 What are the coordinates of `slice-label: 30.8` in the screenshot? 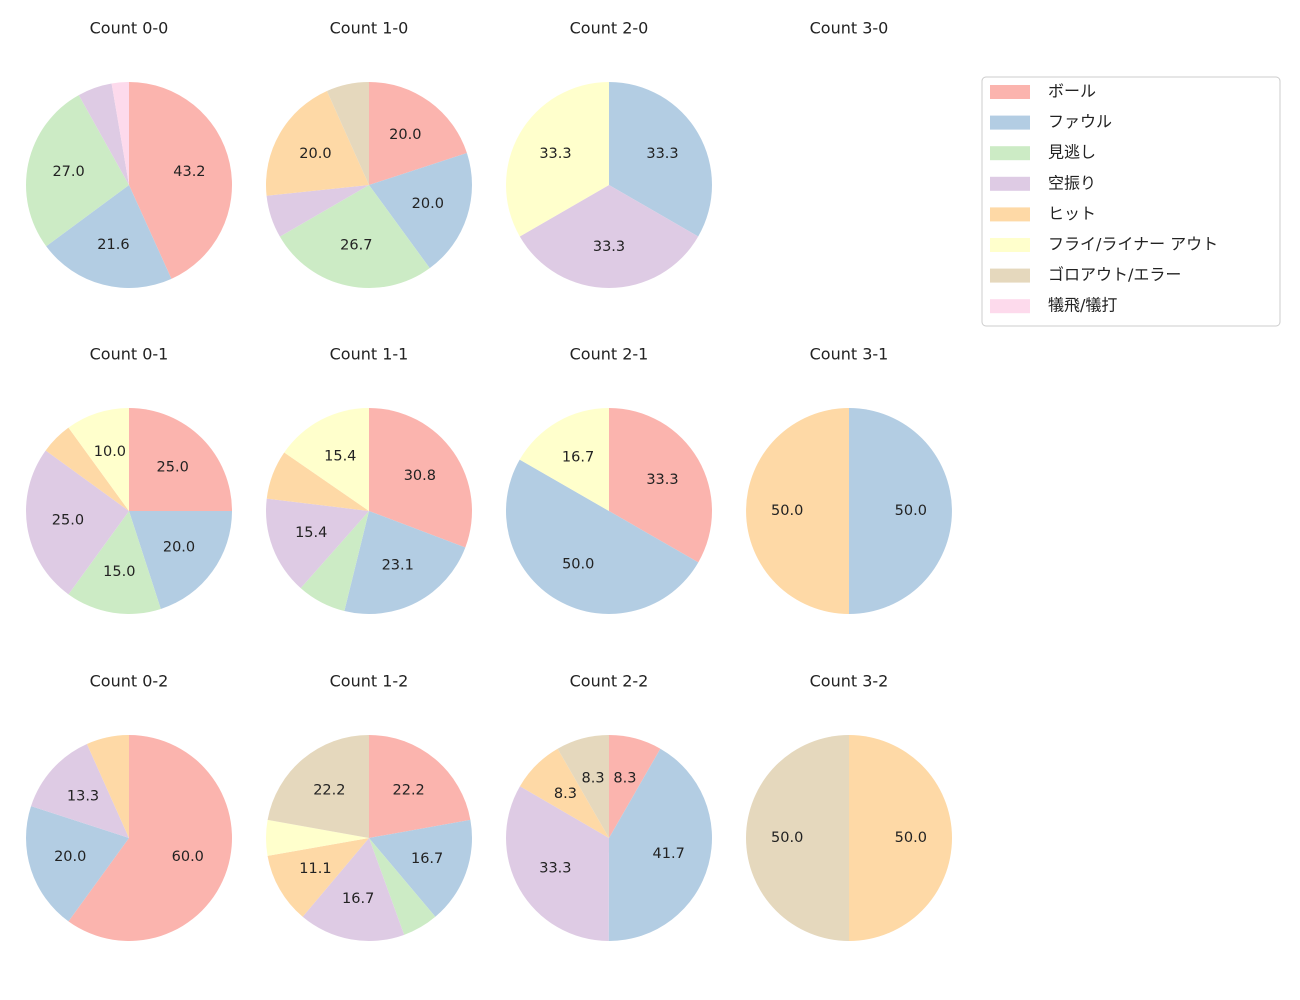 It's located at (420, 476).